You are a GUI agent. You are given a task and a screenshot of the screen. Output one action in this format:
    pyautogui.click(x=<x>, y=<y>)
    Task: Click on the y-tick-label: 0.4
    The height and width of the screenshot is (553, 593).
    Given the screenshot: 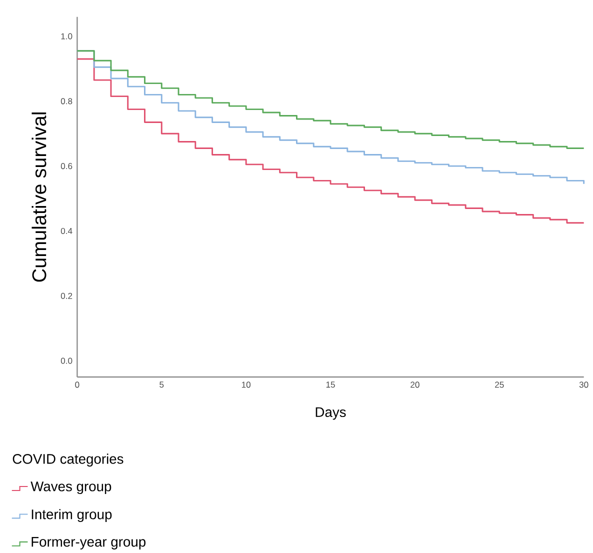 What is the action you would take?
    pyautogui.click(x=66, y=231)
    